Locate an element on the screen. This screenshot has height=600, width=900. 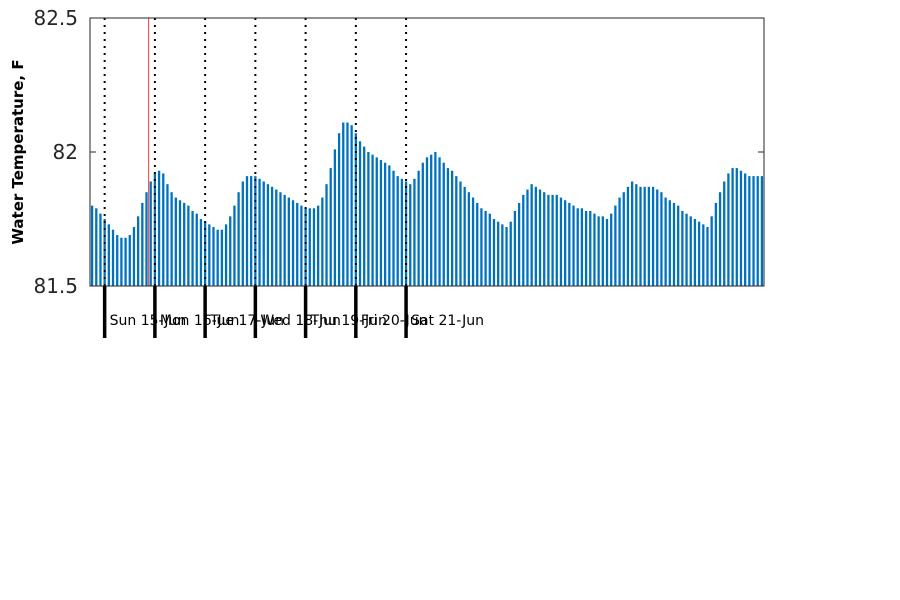
day-label: Tue 17-Jun is located at coordinates (246, 321).